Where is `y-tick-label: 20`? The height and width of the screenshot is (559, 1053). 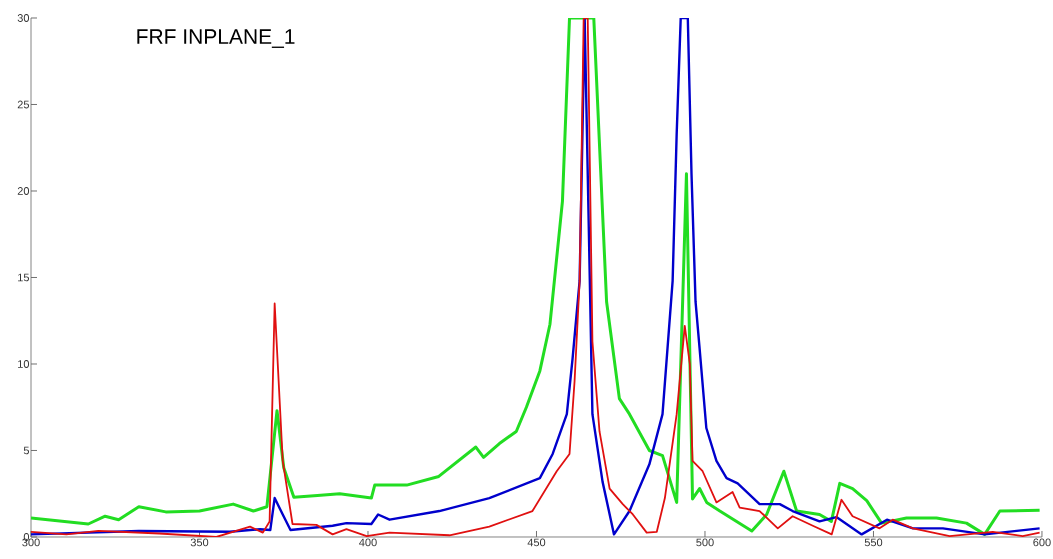
y-tick-label: 20 is located at coordinates (23, 191).